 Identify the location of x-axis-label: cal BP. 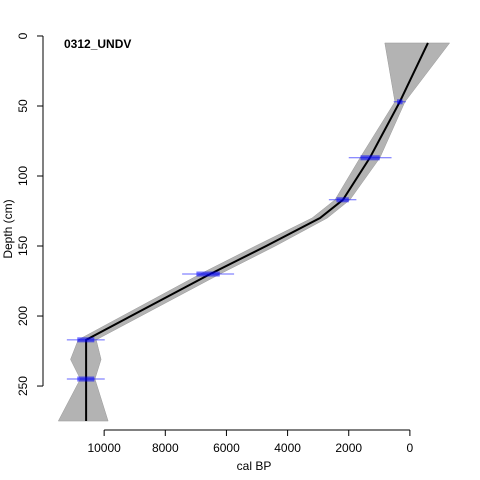
(254, 466).